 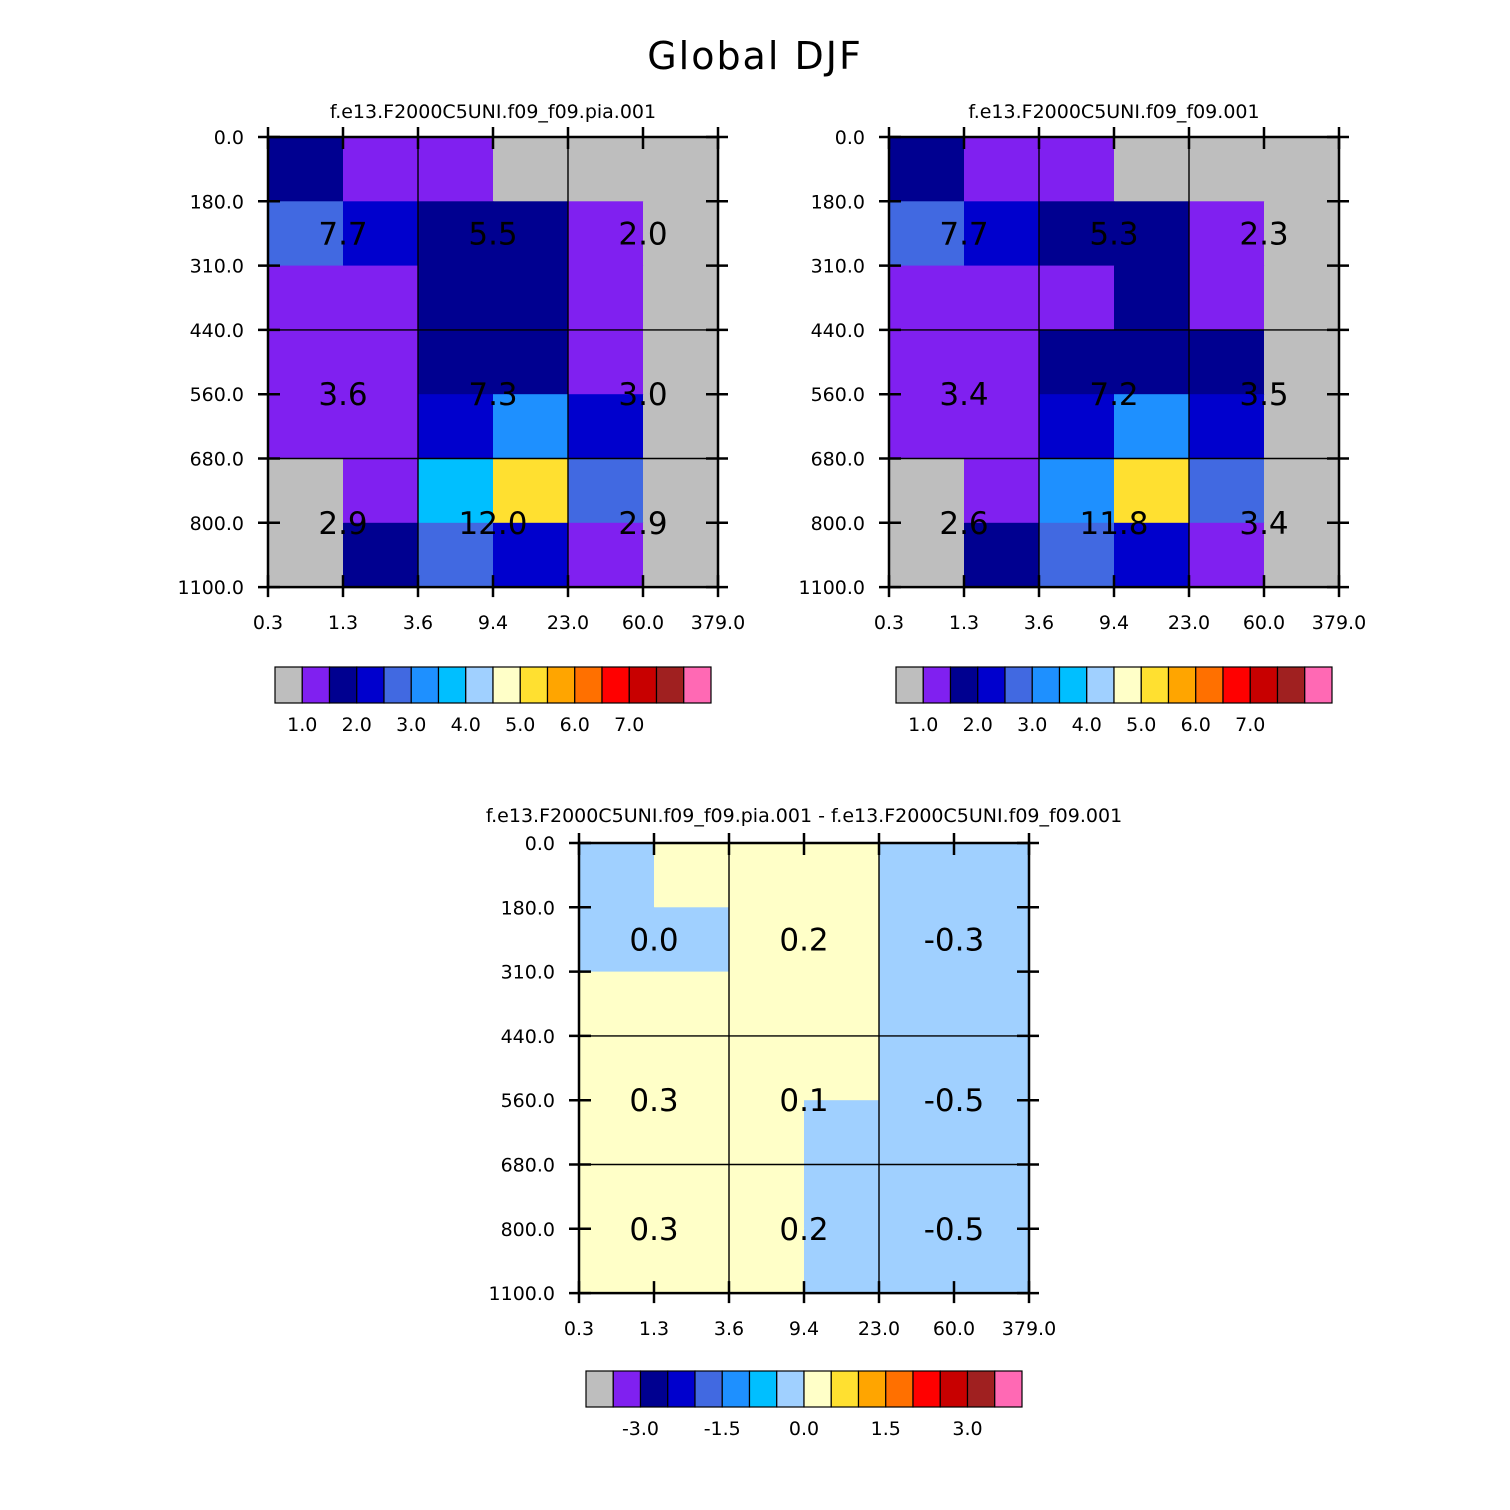 I want to click on box-value-label: 2.3, so click(x=1263, y=234).